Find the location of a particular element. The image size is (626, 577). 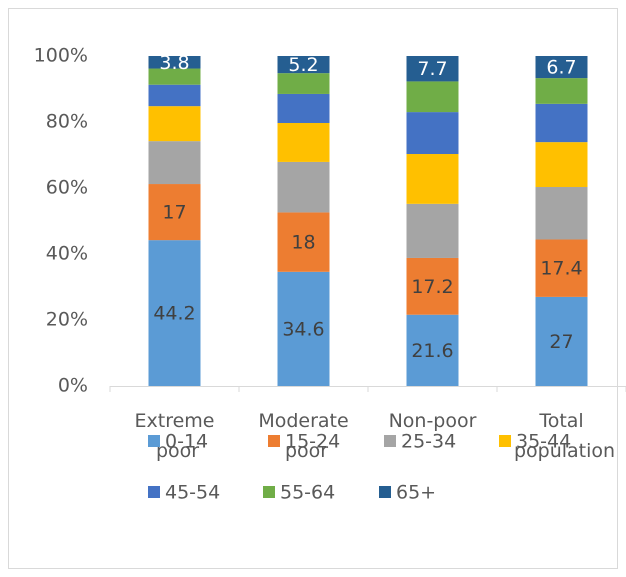

y-tick-label: 20% is located at coordinates (67, 320).